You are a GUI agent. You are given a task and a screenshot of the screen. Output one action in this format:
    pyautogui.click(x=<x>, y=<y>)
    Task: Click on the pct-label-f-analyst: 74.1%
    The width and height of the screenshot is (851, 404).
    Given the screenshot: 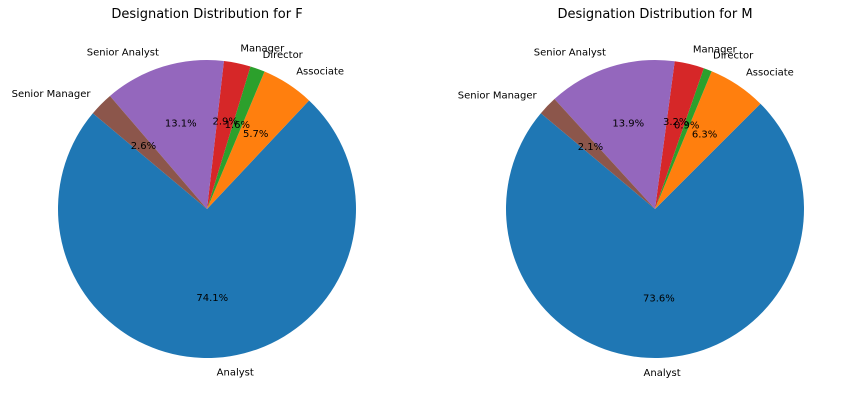 What is the action you would take?
    pyautogui.click(x=212, y=298)
    